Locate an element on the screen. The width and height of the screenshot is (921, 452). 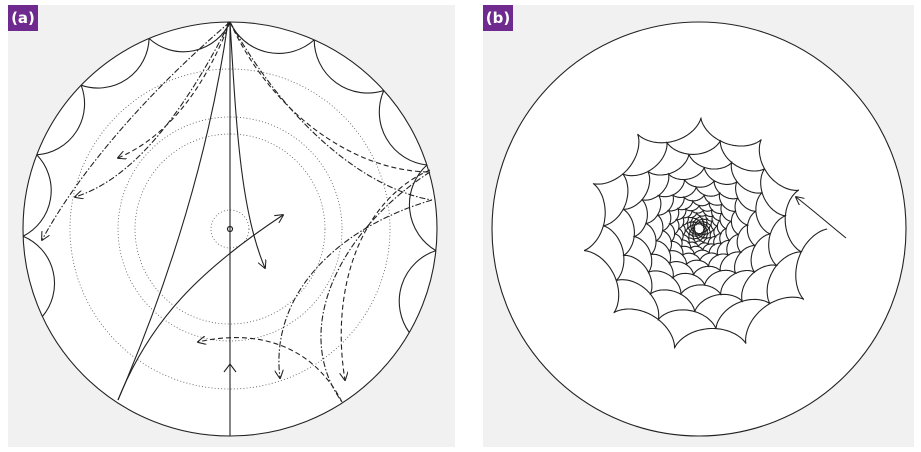
panel-b-label-box is located at coordinates (498, 18).